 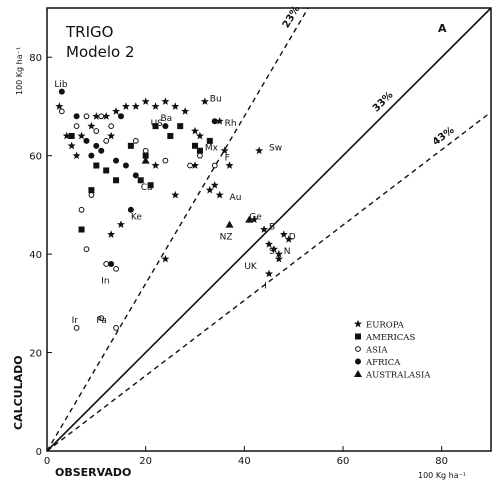 I want to click on point-label: N, so click(x=287, y=252).